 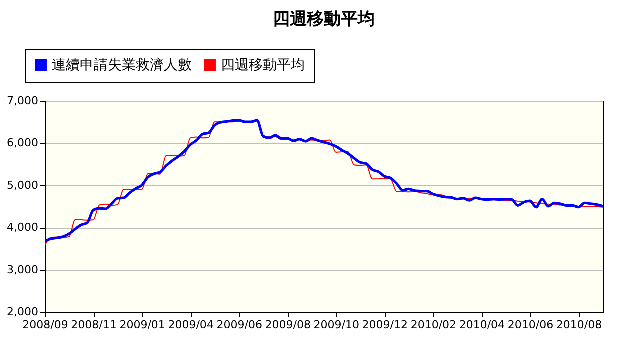 I want to click on x-tick-label: 2009/08, so click(x=288, y=325).